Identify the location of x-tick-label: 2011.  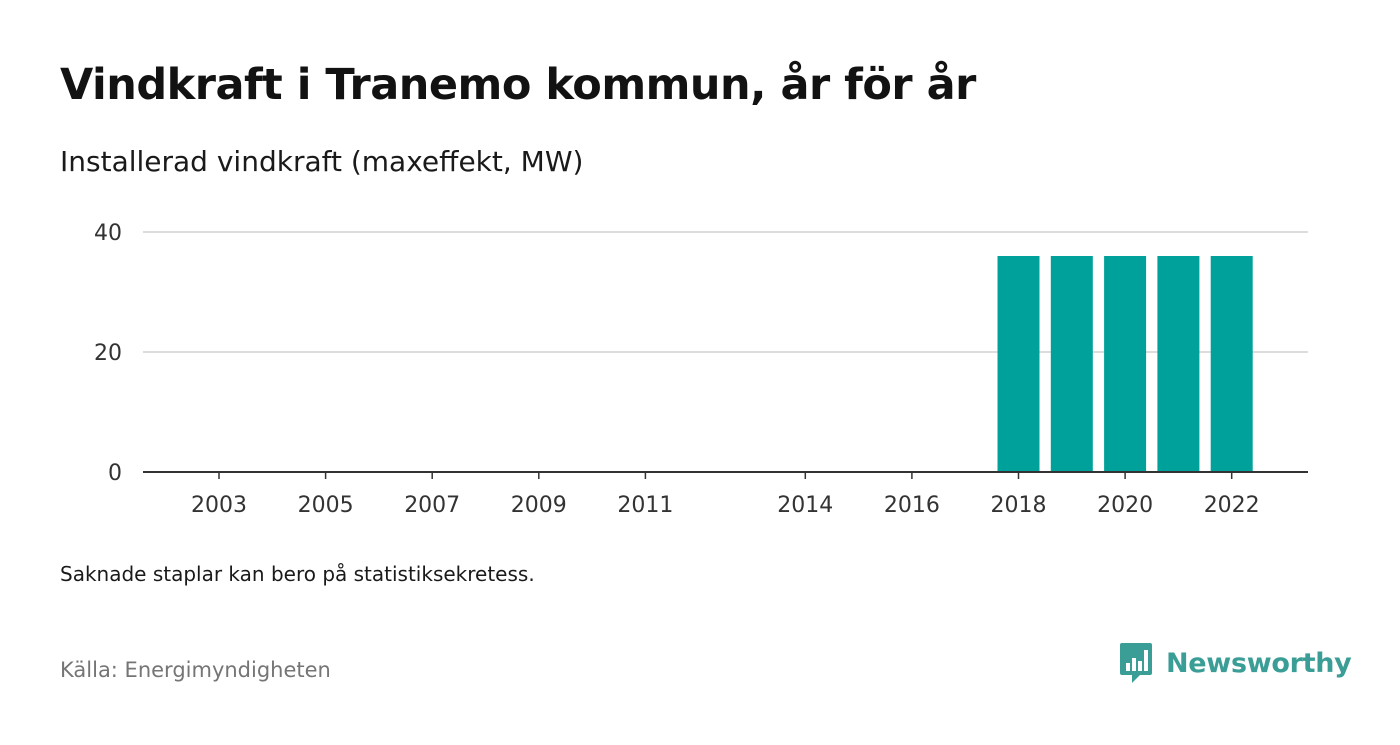
(645, 505).